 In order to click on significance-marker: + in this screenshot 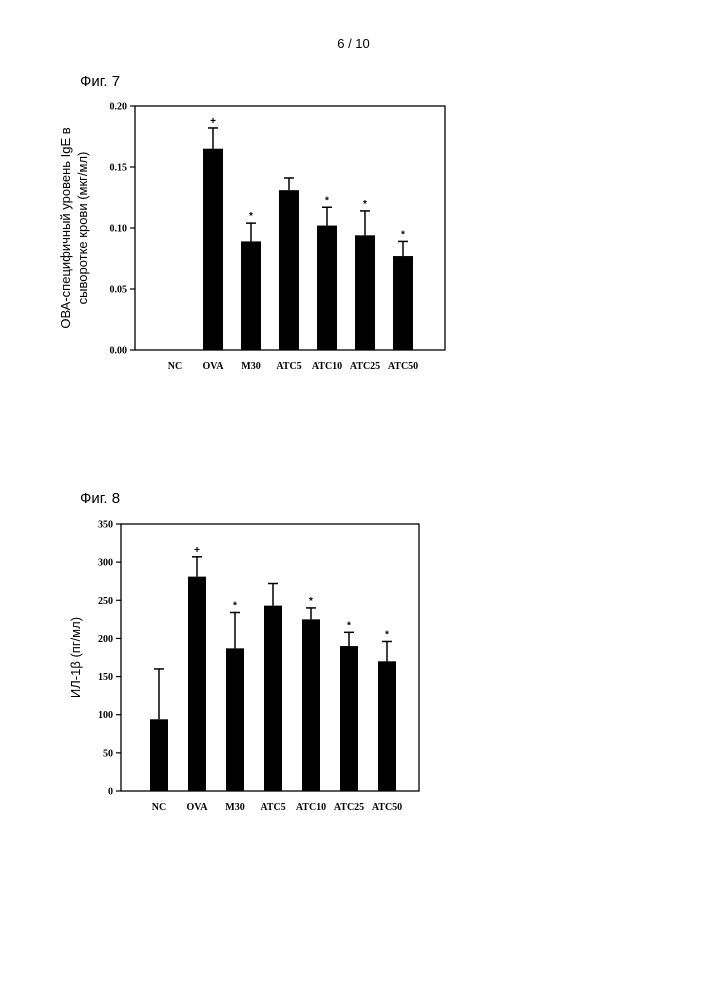, I will do `click(197, 550)`.